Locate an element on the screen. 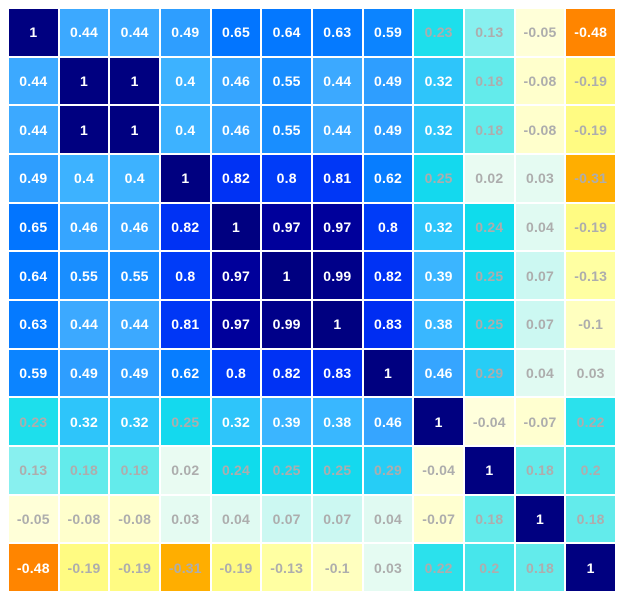  heatmap-cell: -0.07 is located at coordinates (540, 421).